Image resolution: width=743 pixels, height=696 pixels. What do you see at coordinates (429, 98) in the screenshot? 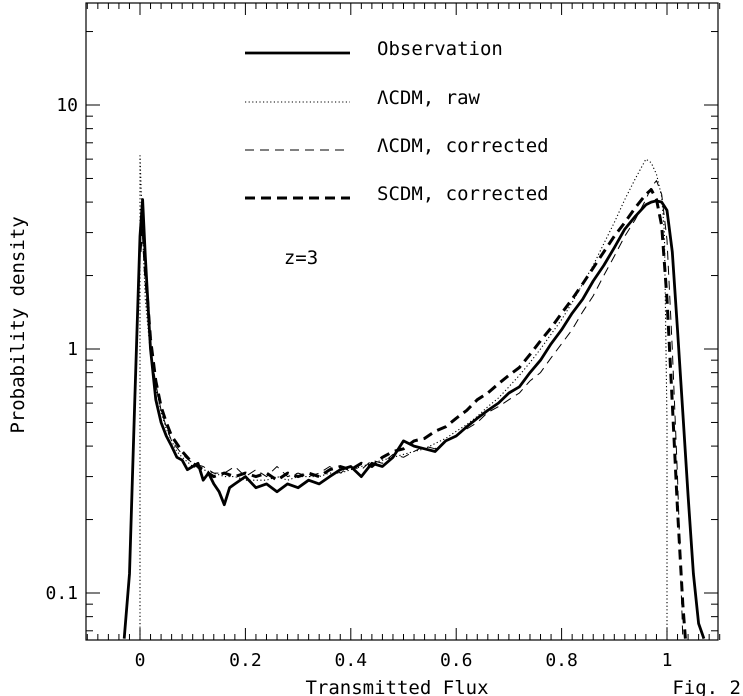
I see `legend-label-2: ΛCDM, raw` at bounding box center [429, 98].